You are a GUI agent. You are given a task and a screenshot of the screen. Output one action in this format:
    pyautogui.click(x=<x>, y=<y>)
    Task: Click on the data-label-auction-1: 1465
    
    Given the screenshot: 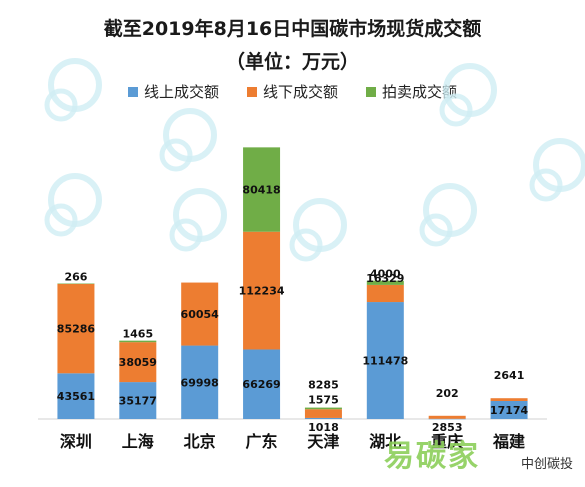 What is the action you would take?
    pyautogui.click(x=138, y=334)
    